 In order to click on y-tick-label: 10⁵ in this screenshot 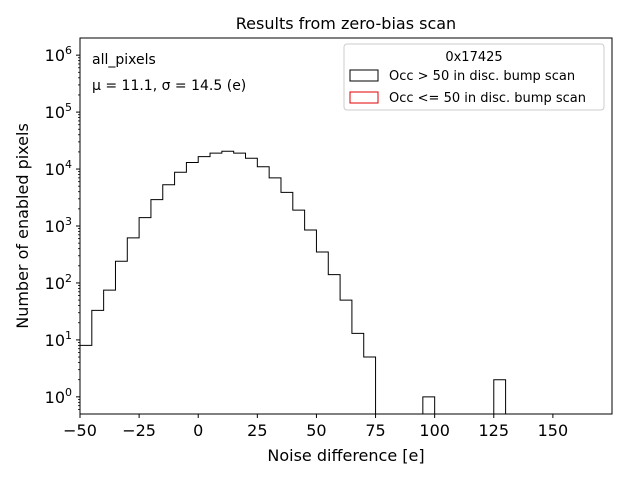, I will do `click(58, 111)`.